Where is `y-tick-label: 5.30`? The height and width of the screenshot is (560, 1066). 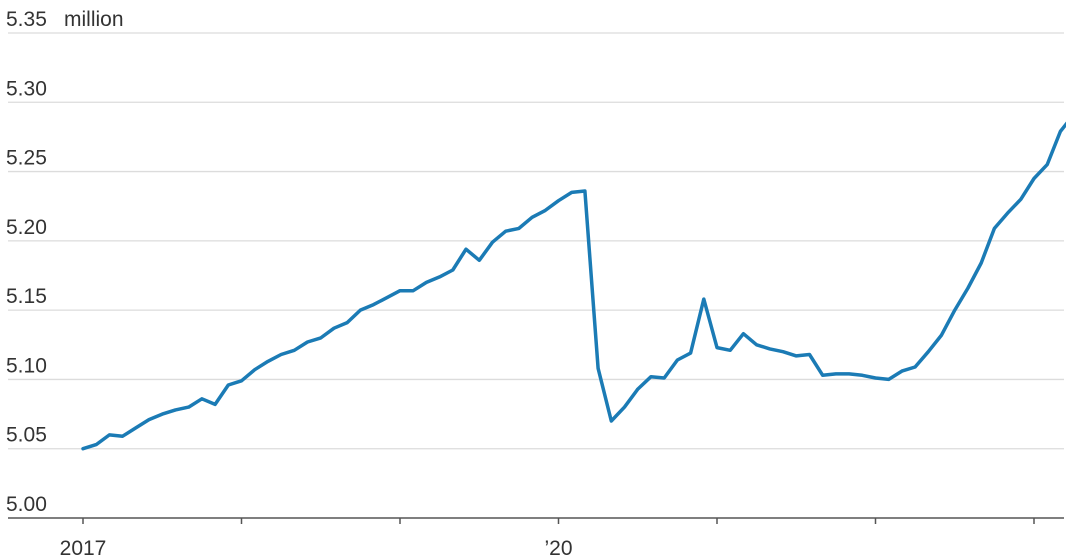
y-tick-label: 5.30 is located at coordinates (26, 88).